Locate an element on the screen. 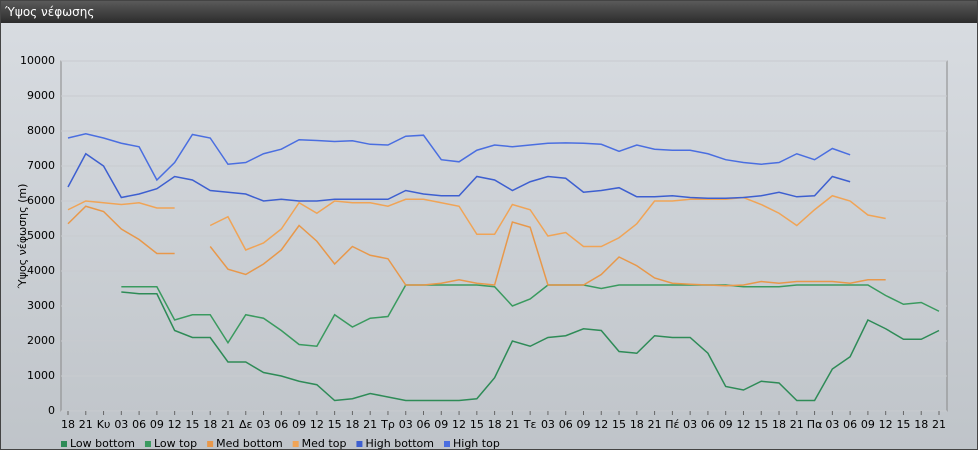 This screenshot has height=450, width=978. x-tick-label: Τρ is located at coordinates (387, 424).